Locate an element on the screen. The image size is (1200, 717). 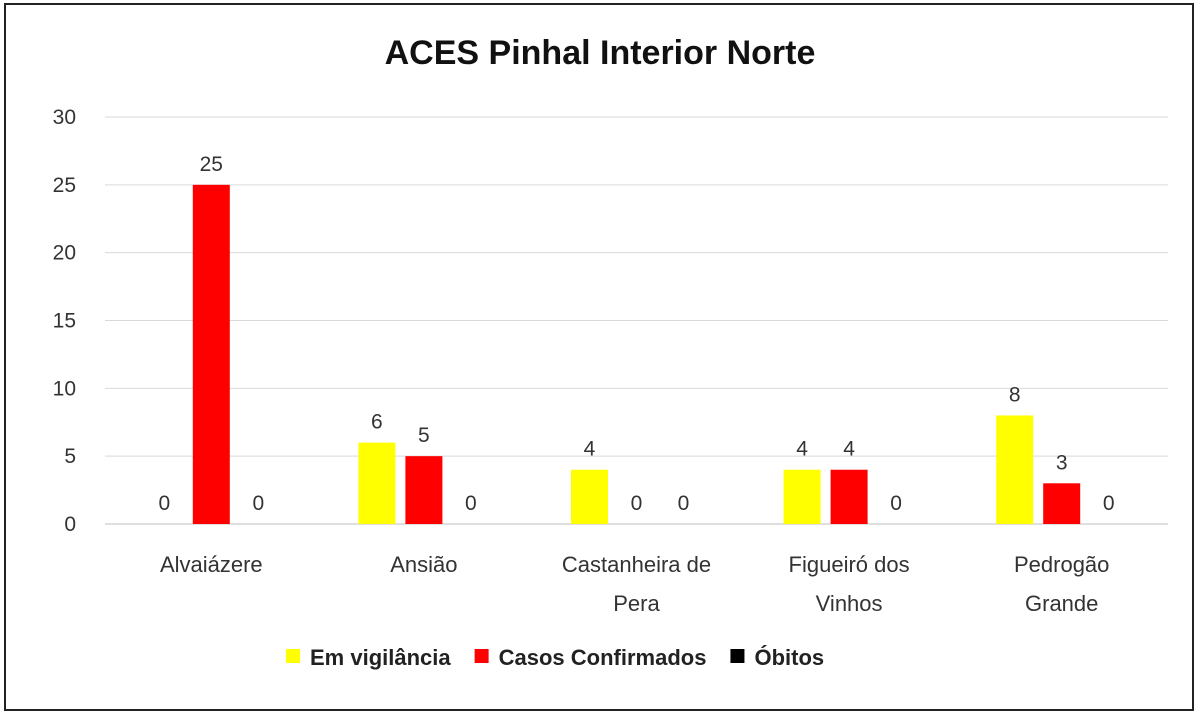
y-tick-label: 15 is located at coordinates (64, 321).